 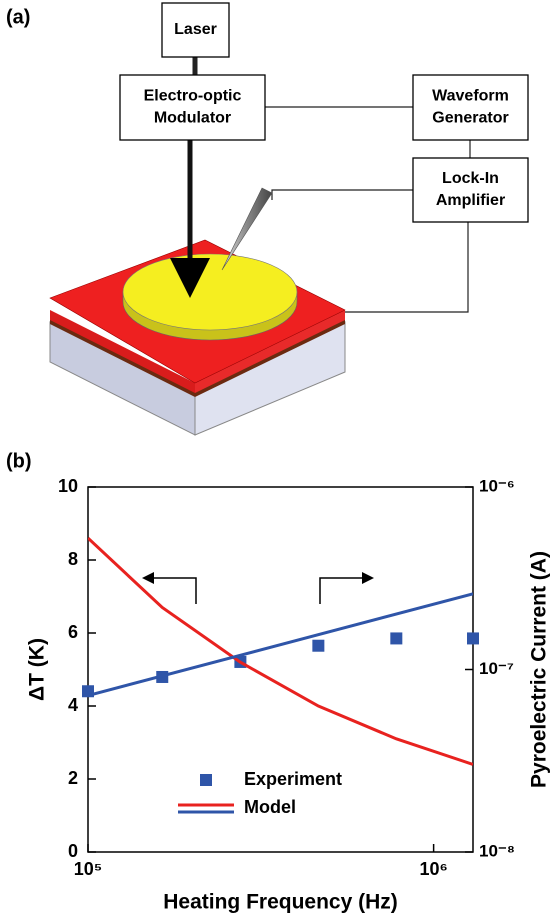 I want to click on node-label: Modulator, so click(x=192, y=118).